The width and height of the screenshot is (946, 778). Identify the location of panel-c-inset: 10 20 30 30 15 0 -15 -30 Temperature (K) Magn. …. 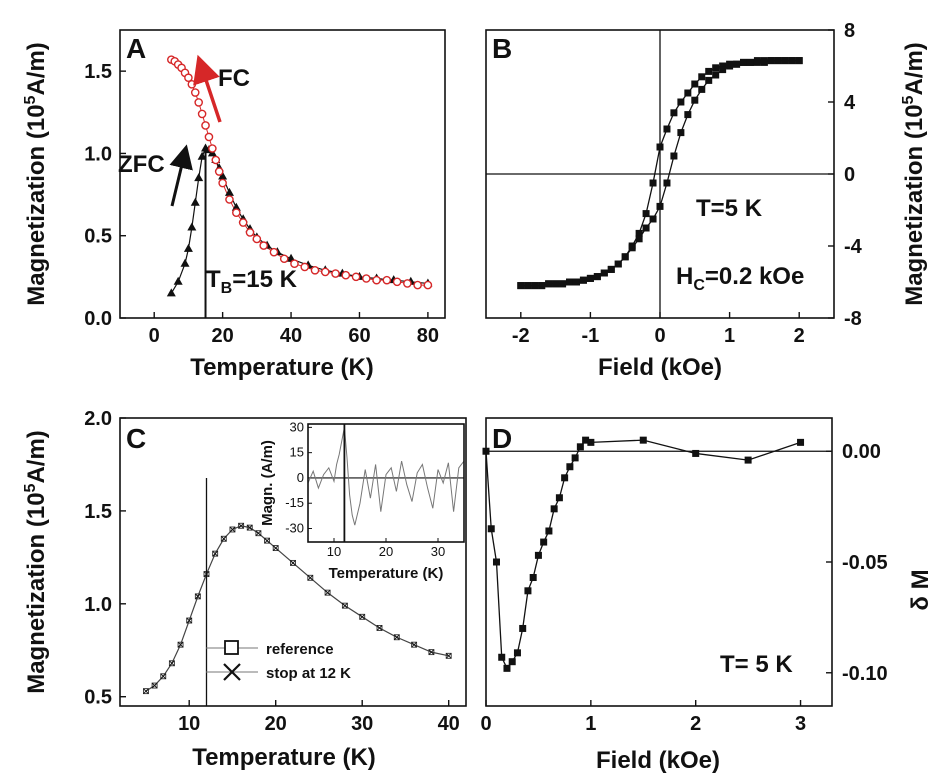
(362, 500).